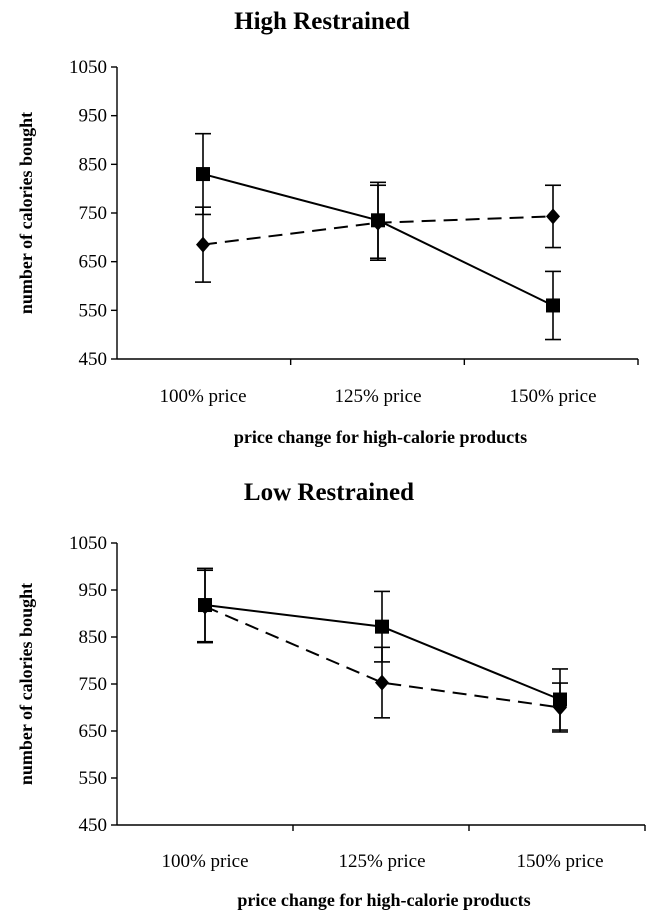  What do you see at coordinates (322, 21) in the screenshot?
I see `chart-title: High Restrained` at bounding box center [322, 21].